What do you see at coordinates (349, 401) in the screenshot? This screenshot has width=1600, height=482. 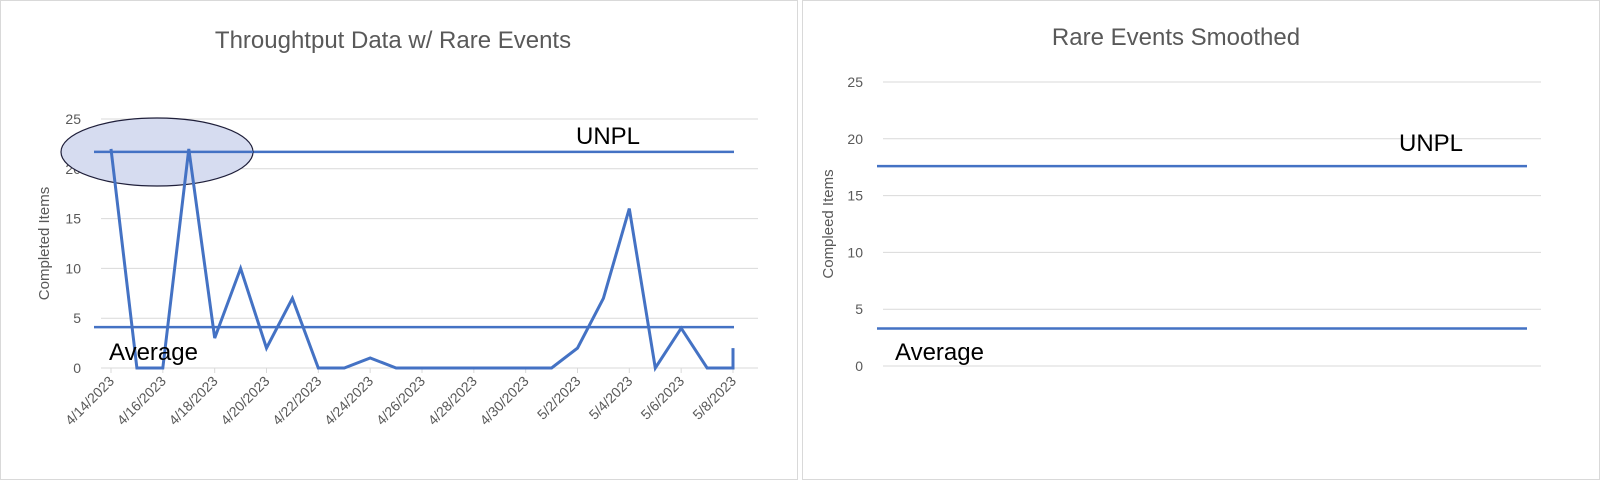 I see `x-tick-label: 4/24/2023` at bounding box center [349, 401].